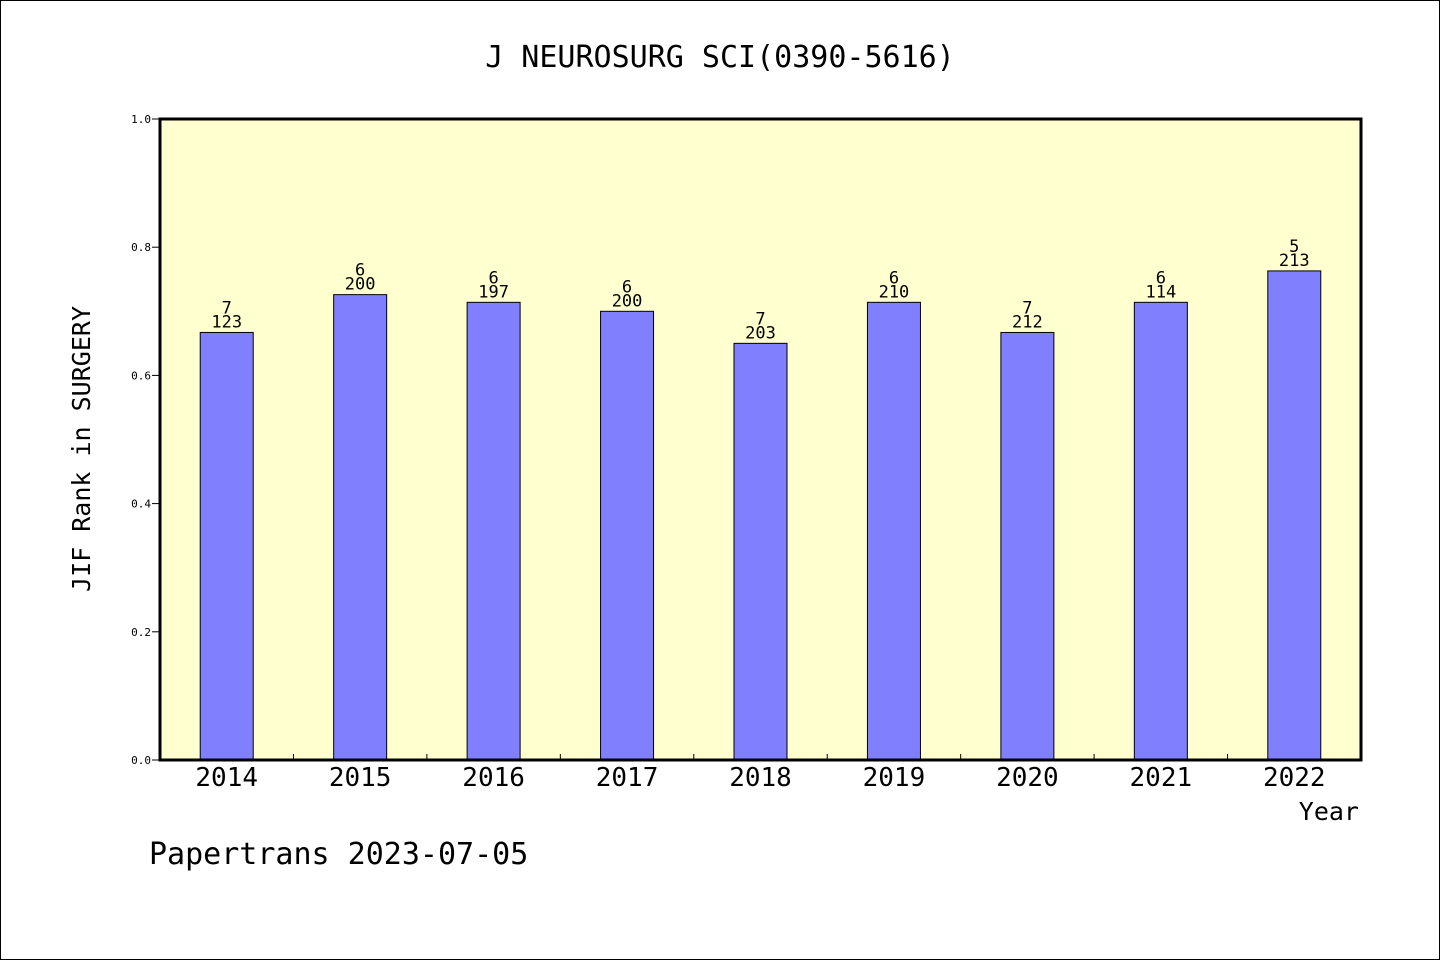 This screenshot has height=960, width=1440. I want to click on x-tick-label: 2022, so click(1294, 778).